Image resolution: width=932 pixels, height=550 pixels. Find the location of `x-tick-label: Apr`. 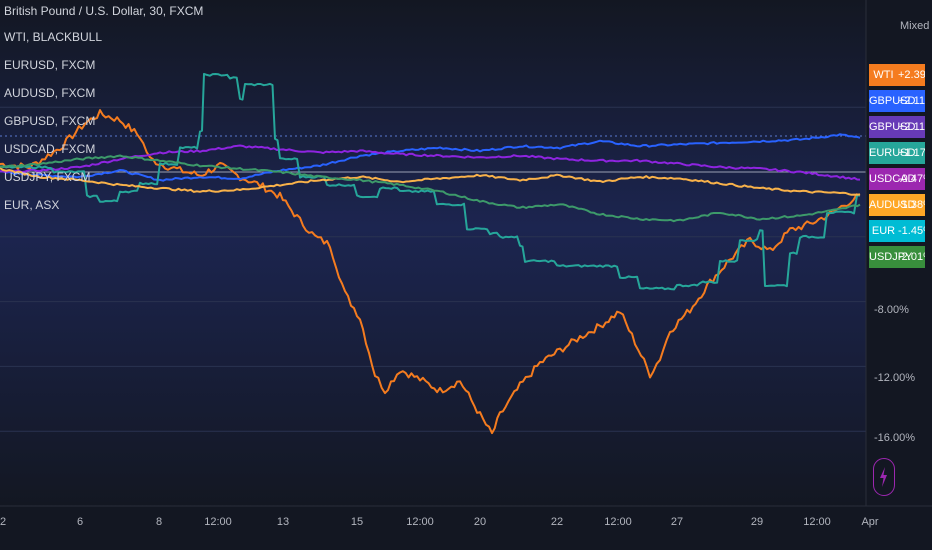

x-tick-label: Apr is located at coordinates (870, 522).